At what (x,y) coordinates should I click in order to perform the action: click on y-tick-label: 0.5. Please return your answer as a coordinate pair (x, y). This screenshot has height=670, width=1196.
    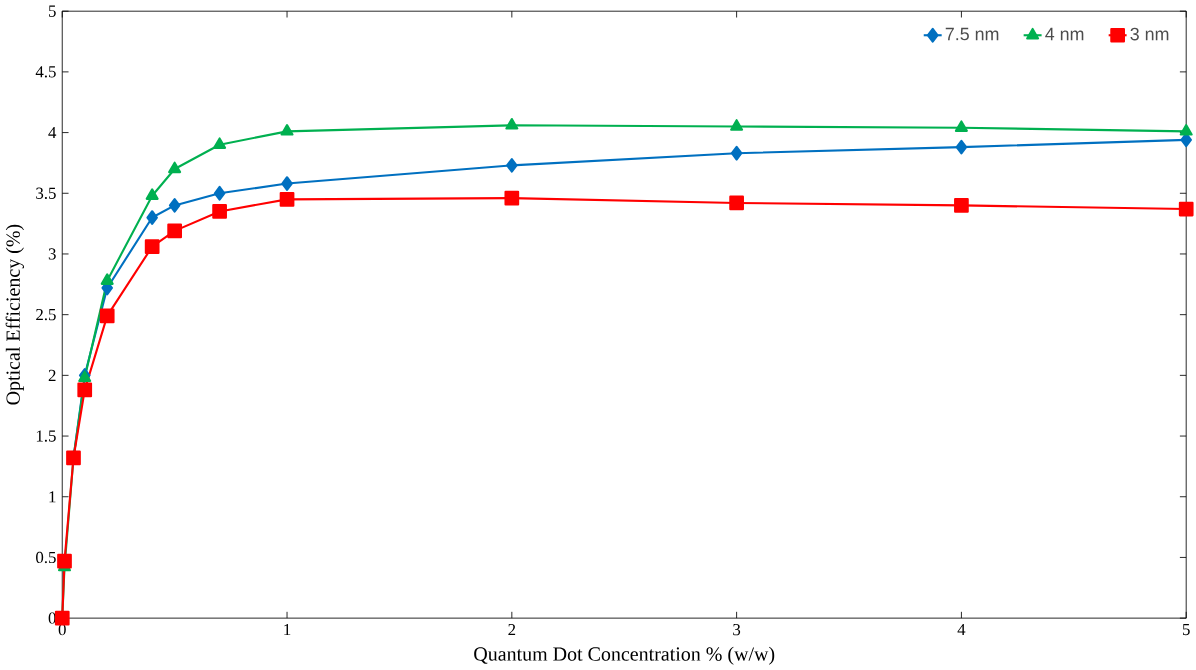
    Looking at the image, I should click on (46, 557).